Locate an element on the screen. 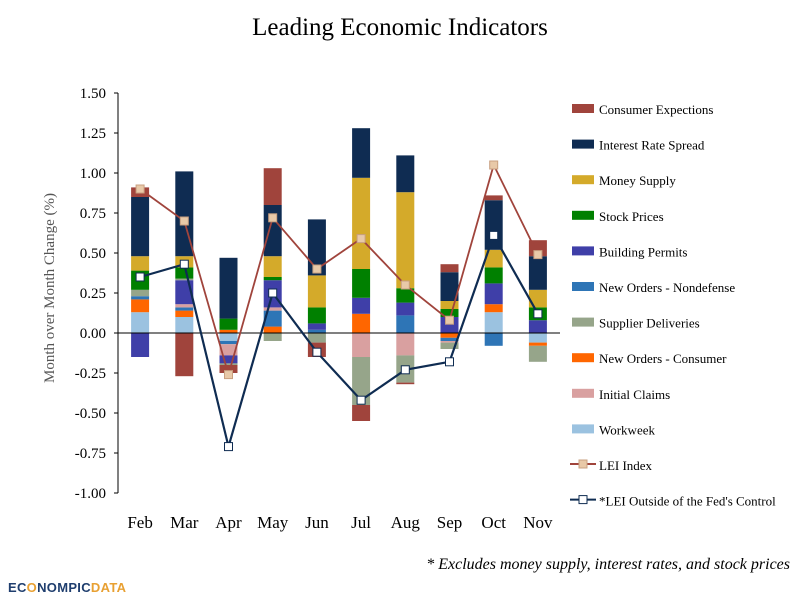 This screenshot has width=800, height=598. y-tick-label: 0.75 is located at coordinates (93, 214).